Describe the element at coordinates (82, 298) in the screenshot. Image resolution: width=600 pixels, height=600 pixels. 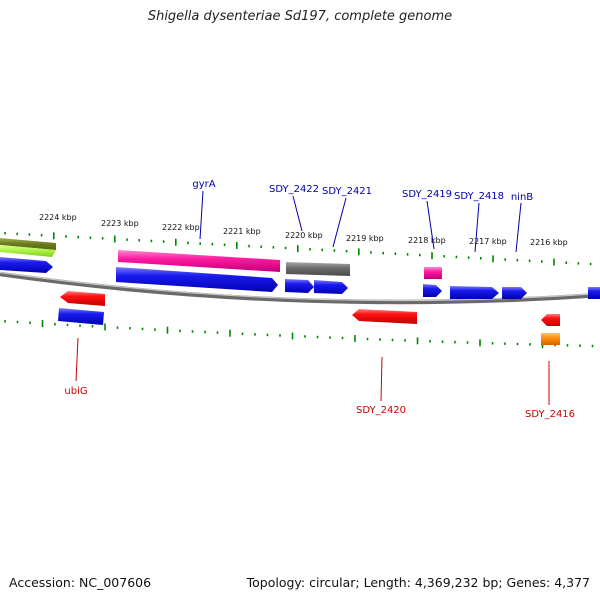
I see `reverse-gene-ubiG` at that location.